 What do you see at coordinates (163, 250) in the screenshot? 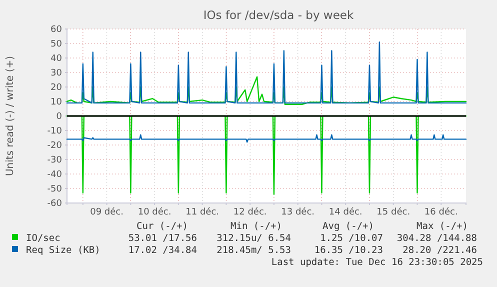
I see `text: 17.02 /34.84` at bounding box center [163, 250].